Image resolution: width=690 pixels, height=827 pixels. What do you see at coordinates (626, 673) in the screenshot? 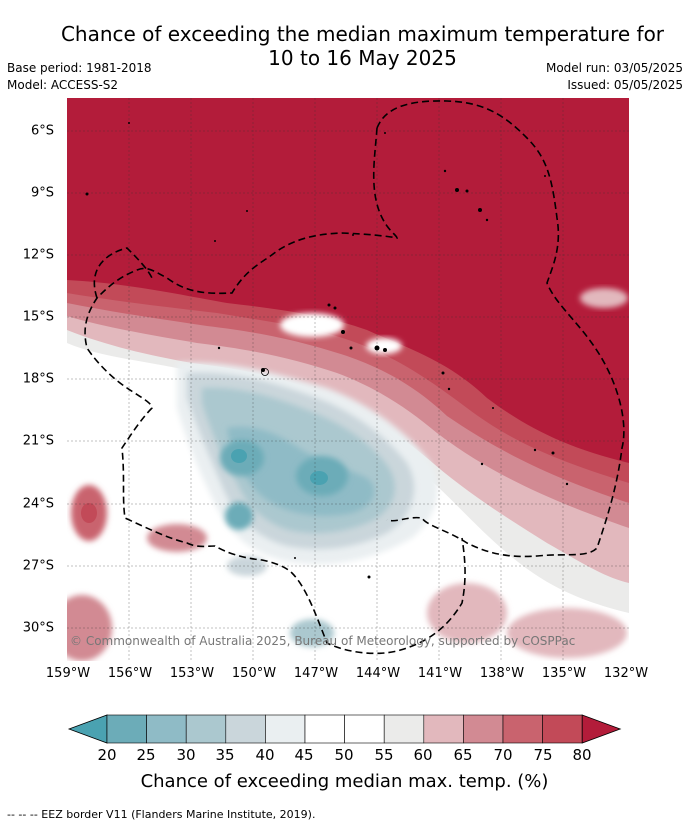
I see `lon-label-132w: 132°W` at bounding box center [626, 673].